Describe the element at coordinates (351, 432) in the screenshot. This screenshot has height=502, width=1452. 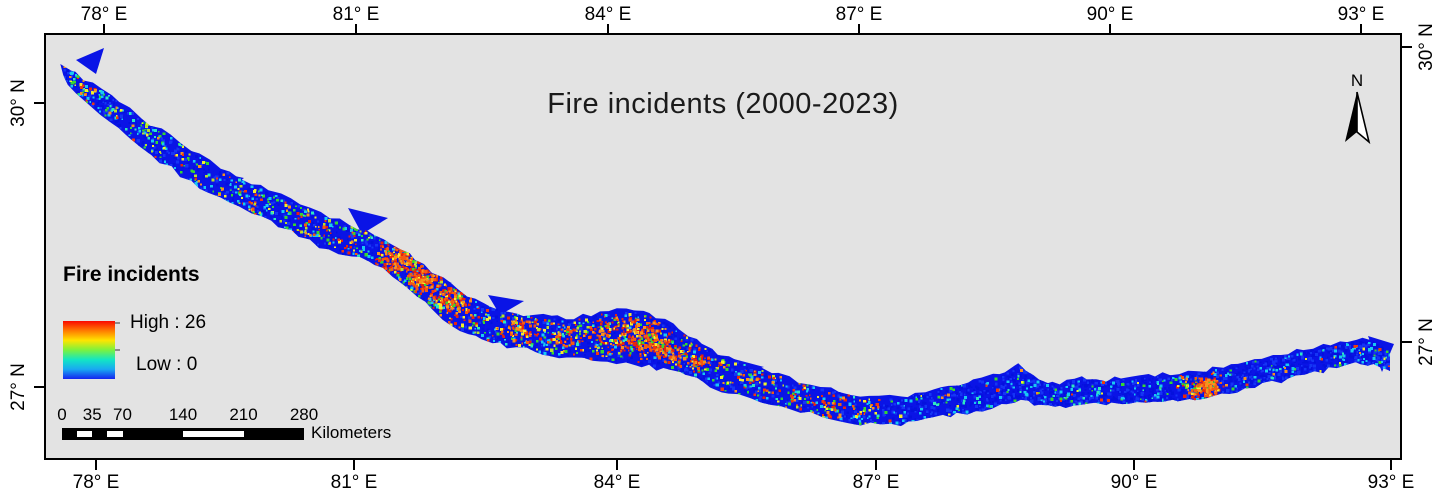
I see `scale-bar-unit: Kilometers` at that location.